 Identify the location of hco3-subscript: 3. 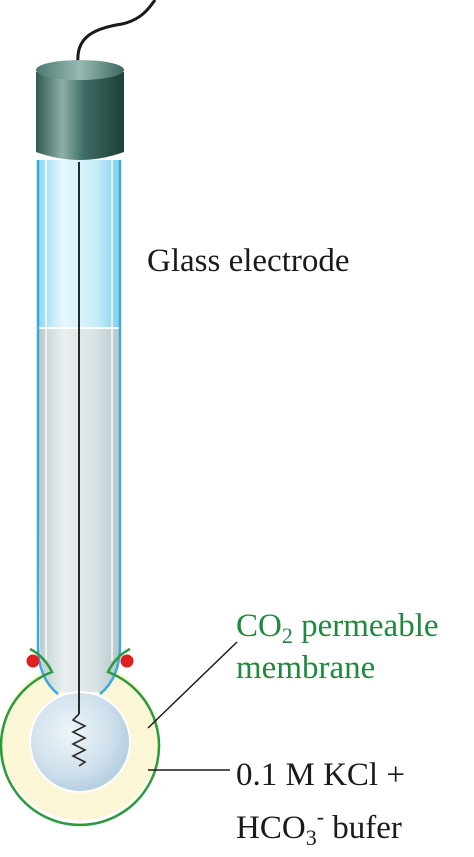
(311, 837).